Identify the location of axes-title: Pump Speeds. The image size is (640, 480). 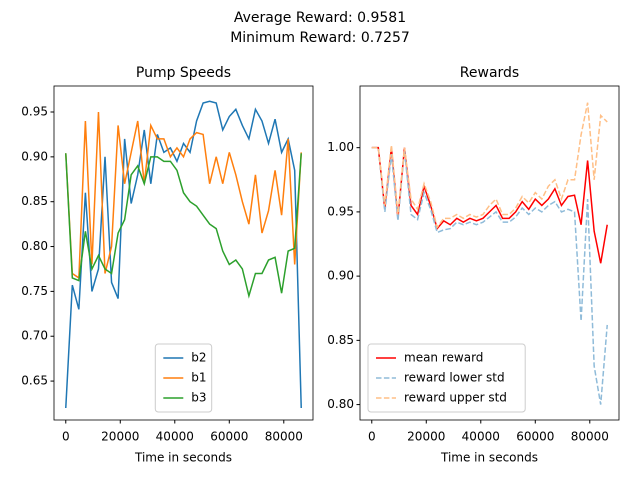
(183, 73).